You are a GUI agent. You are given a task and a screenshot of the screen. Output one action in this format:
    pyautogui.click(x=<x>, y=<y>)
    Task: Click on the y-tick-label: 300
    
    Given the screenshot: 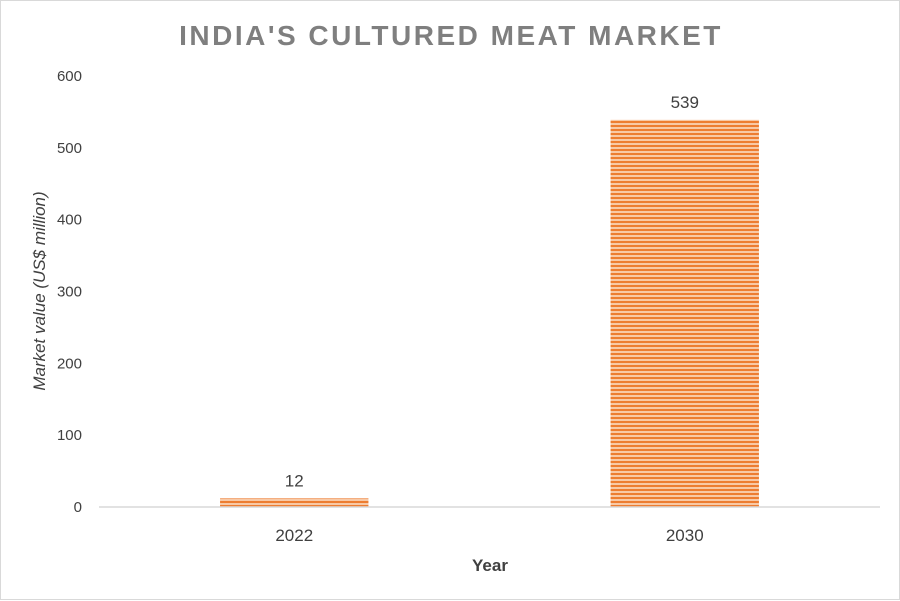 What is the action you would take?
    pyautogui.click(x=69, y=292)
    